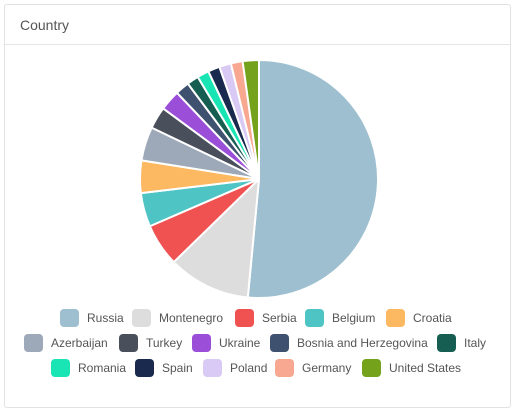 Image resolution: width=517 pixels, height=412 pixels. Describe the element at coordinates (279, 343) in the screenshot. I see `legend-swatch-bosnia-and-herzegovina` at that location.